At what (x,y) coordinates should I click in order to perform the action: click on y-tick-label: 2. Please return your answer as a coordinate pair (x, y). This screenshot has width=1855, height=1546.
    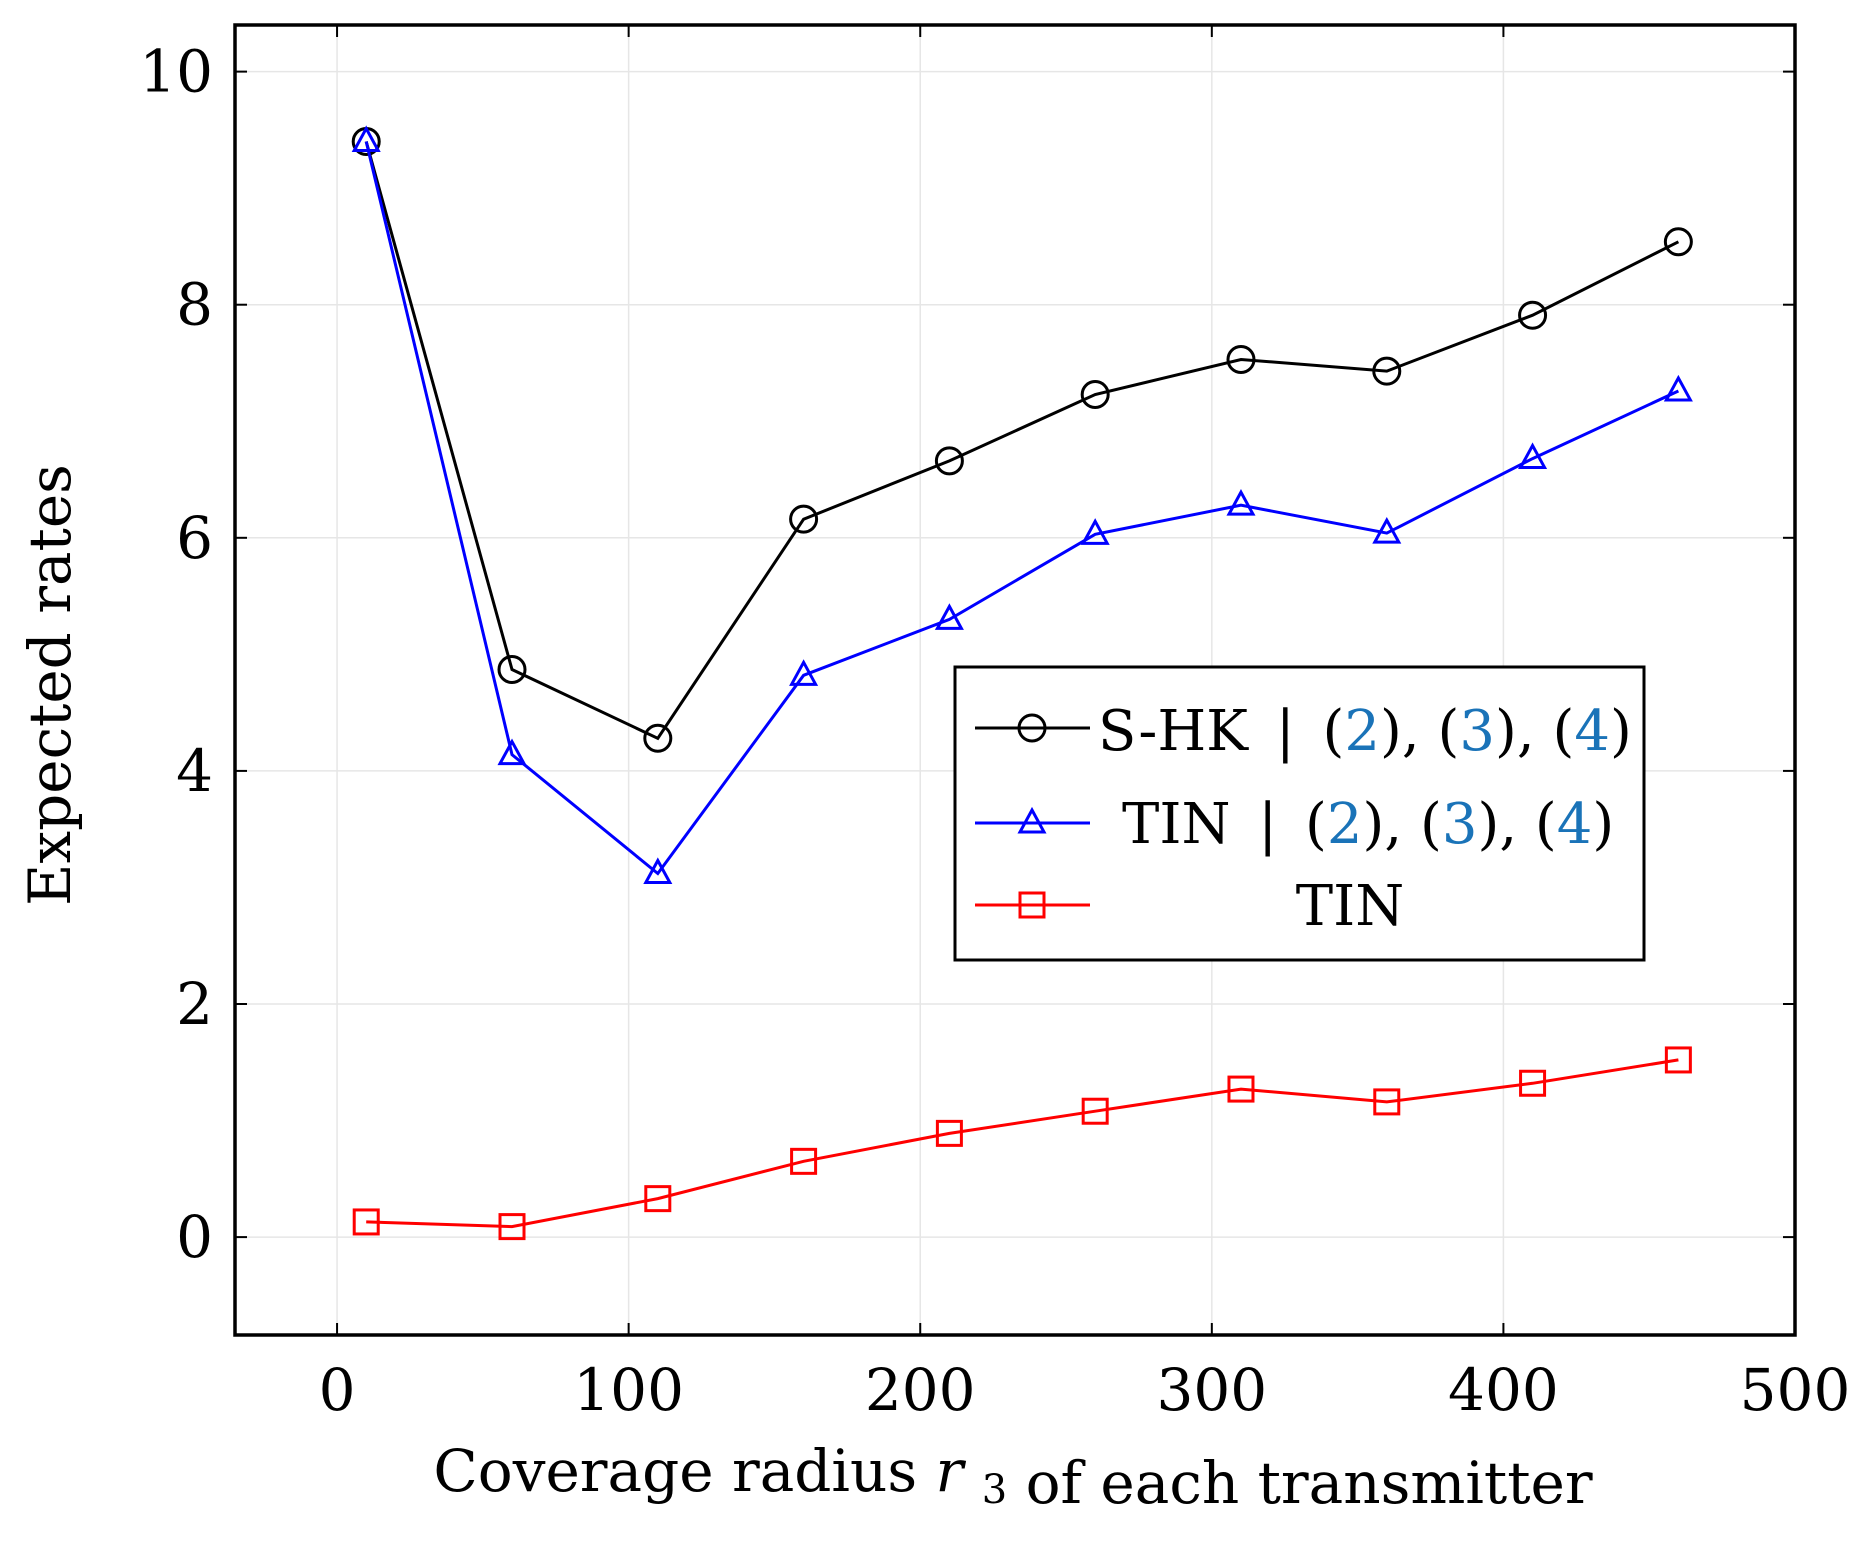
    Looking at the image, I should click on (194, 1004).